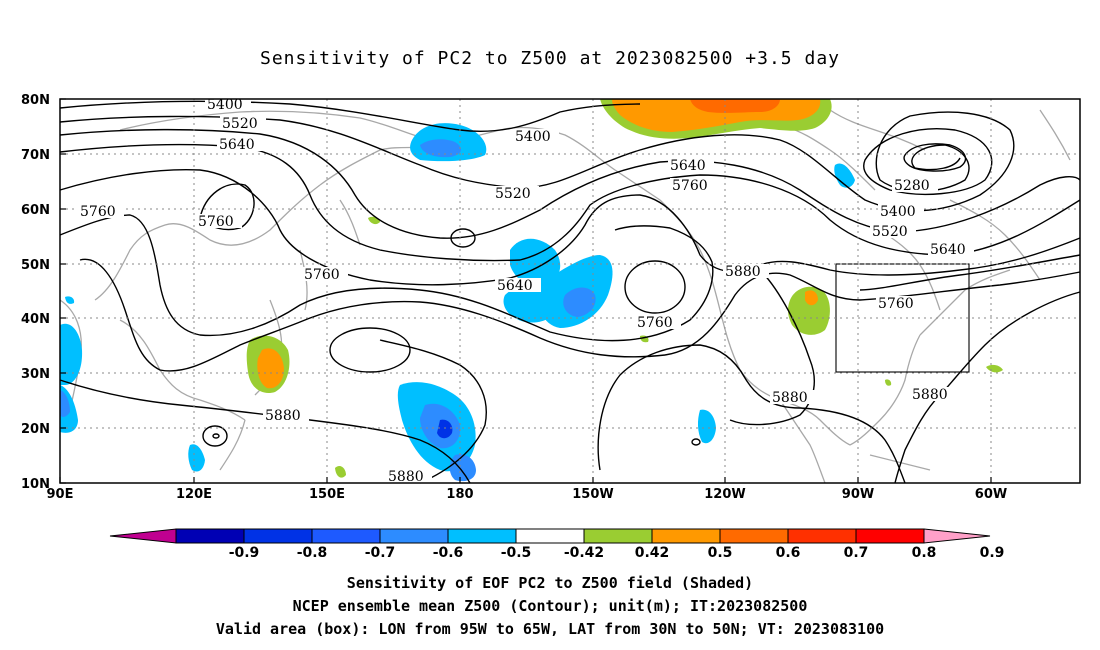 The width and height of the screenshot is (1100, 650). I want to click on colorbar-label: 0.8, so click(924, 553).